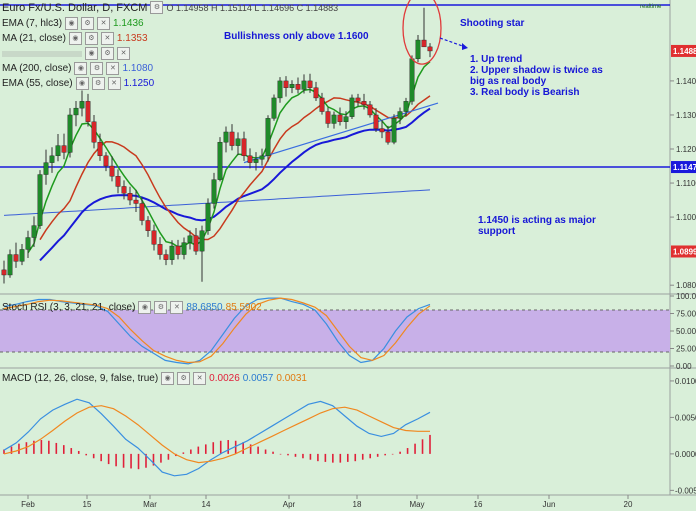  What do you see at coordinates (34, 38) in the screenshot?
I see `ma21-label: MA (21, close)` at bounding box center [34, 38].